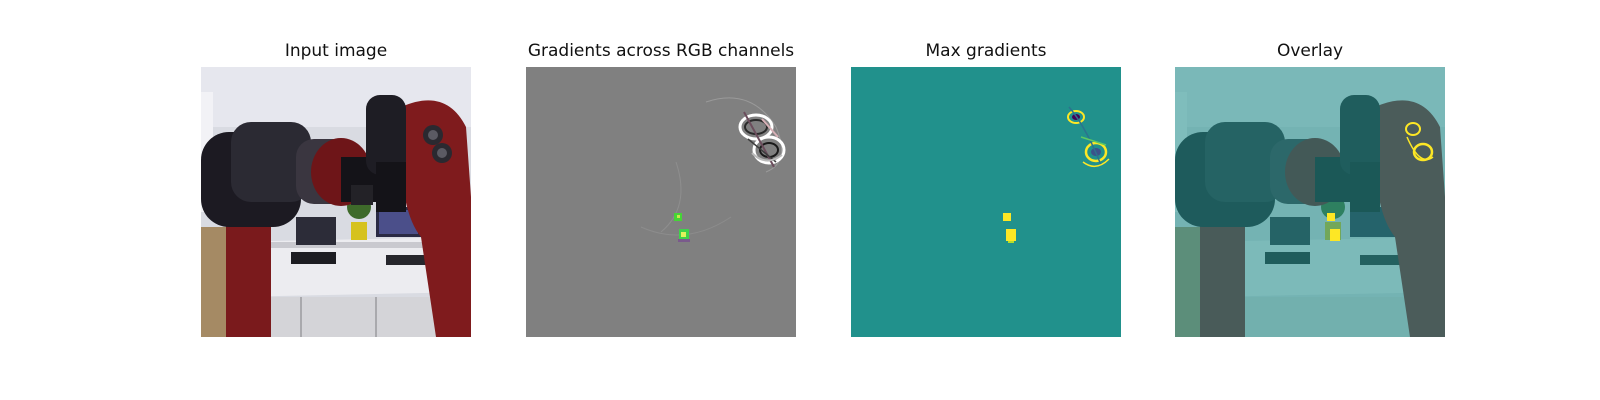 The width and height of the screenshot is (1600, 400). I want to click on panel-title: Max gradients, so click(986, 51).